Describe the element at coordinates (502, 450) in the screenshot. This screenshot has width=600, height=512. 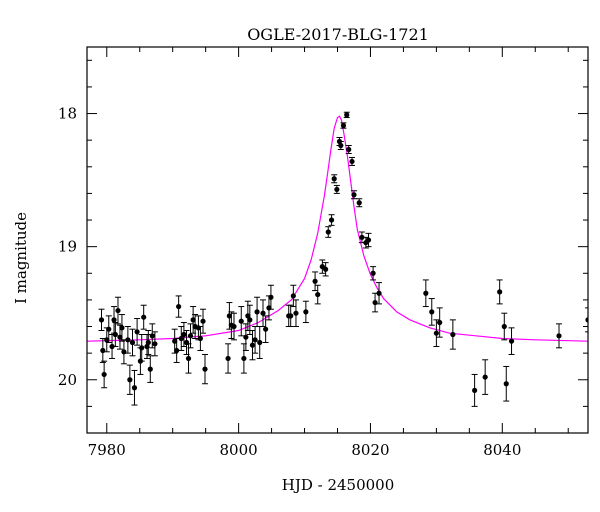
I see `x-tick-label: 8040` at that location.